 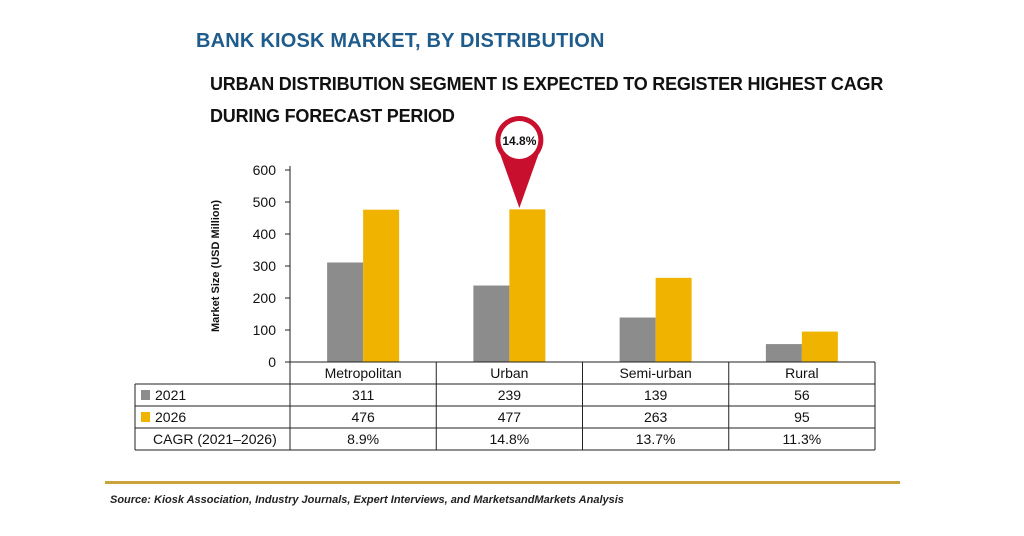 I want to click on category-label: Semi-urban, so click(x=655, y=373).